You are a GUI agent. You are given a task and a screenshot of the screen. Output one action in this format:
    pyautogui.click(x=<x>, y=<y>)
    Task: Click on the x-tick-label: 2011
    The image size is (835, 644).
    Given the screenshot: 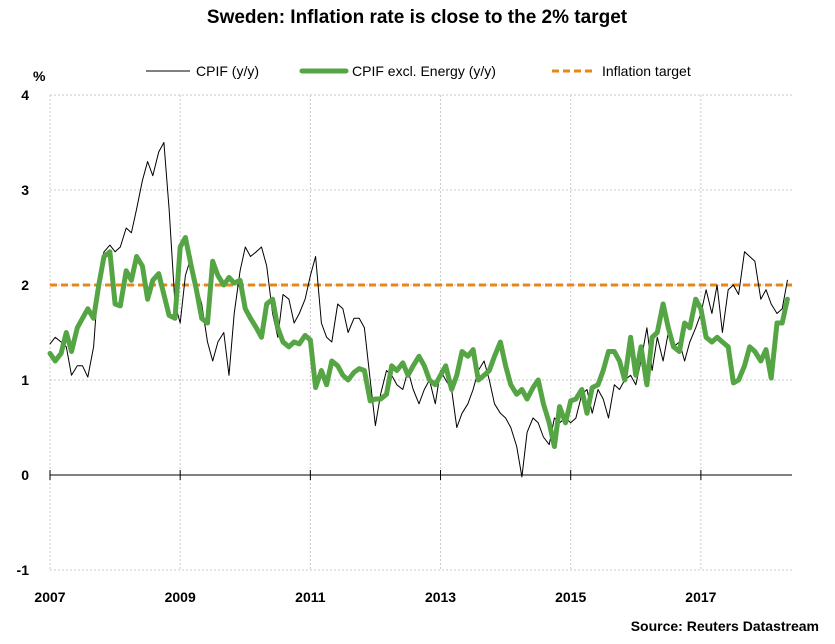 What is the action you would take?
    pyautogui.click(x=310, y=597)
    